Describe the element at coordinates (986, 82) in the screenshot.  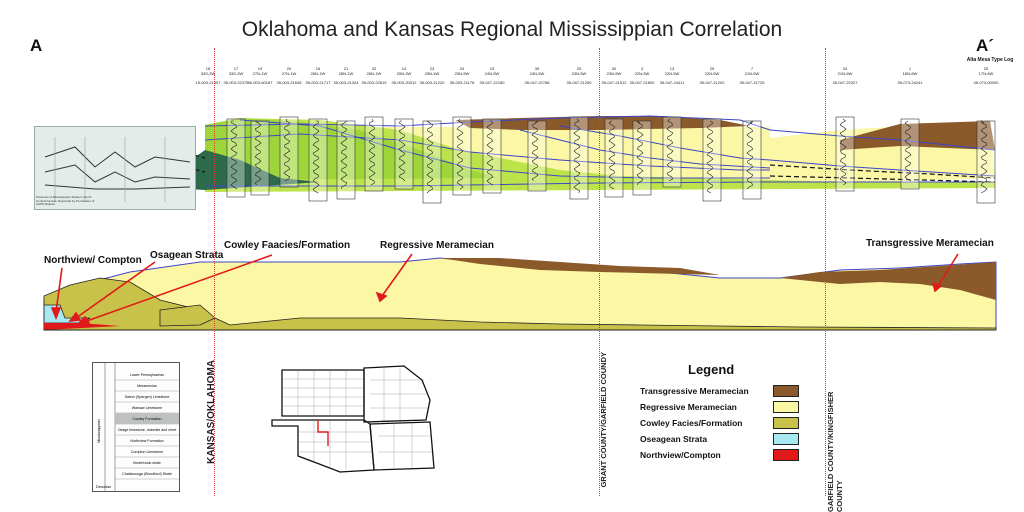
I see `well-api: 35-073-00000` at that location.